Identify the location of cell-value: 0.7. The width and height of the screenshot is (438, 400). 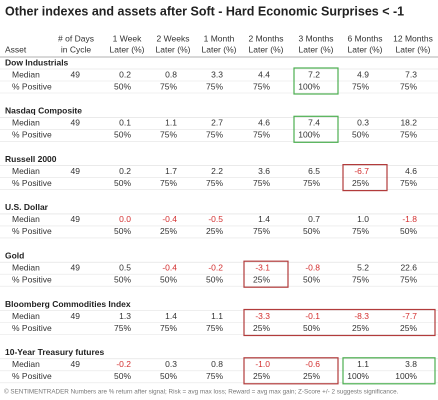
(314, 219).